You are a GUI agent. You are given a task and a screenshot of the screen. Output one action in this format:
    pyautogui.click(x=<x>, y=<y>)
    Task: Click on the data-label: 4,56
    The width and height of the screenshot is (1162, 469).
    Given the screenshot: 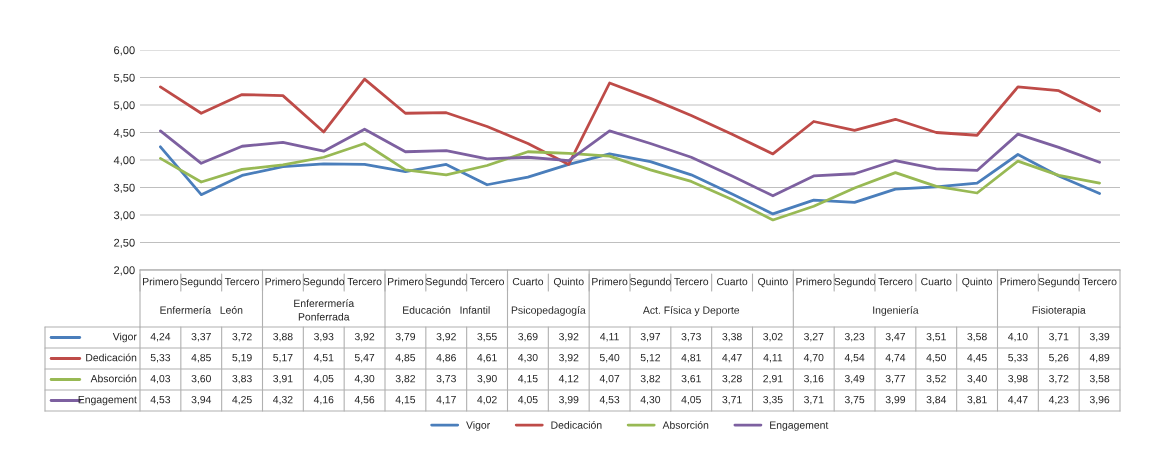 What is the action you would take?
    pyautogui.click(x=364, y=400)
    